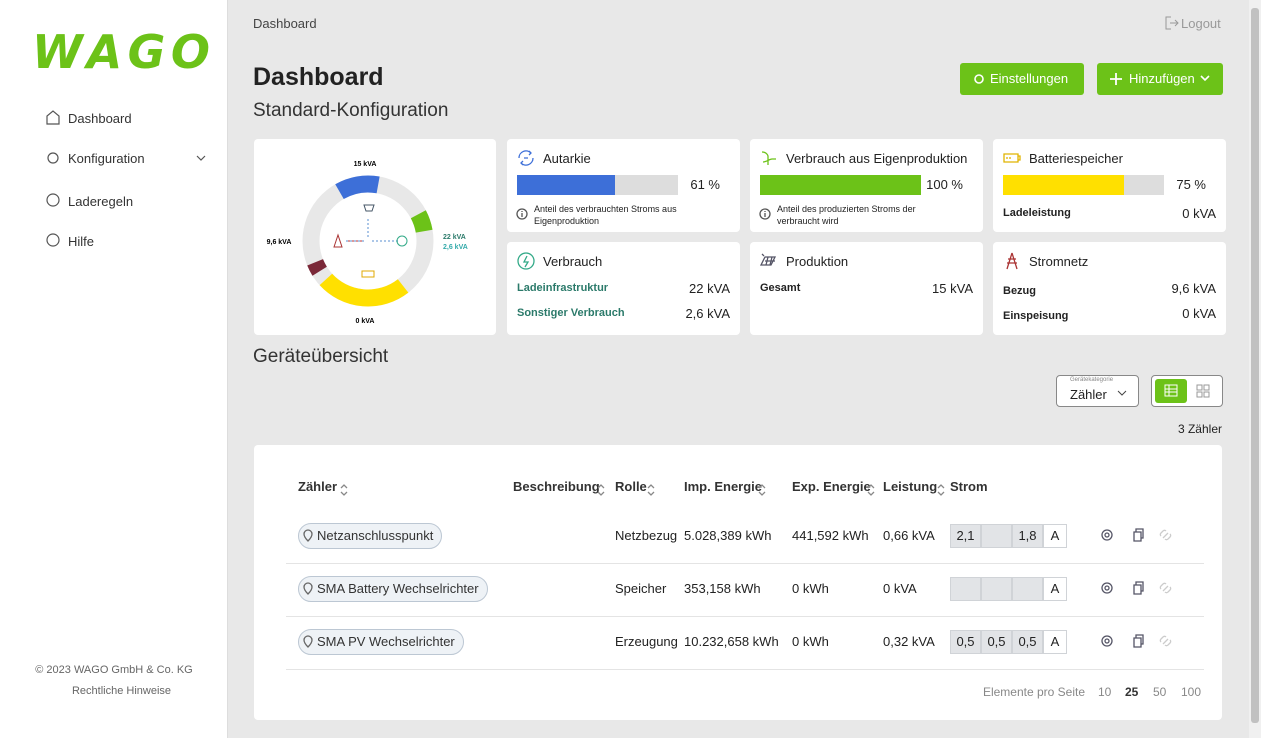  What do you see at coordinates (910, 486) in the screenshot?
I see `column-header: Leistung` at bounding box center [910, 486].